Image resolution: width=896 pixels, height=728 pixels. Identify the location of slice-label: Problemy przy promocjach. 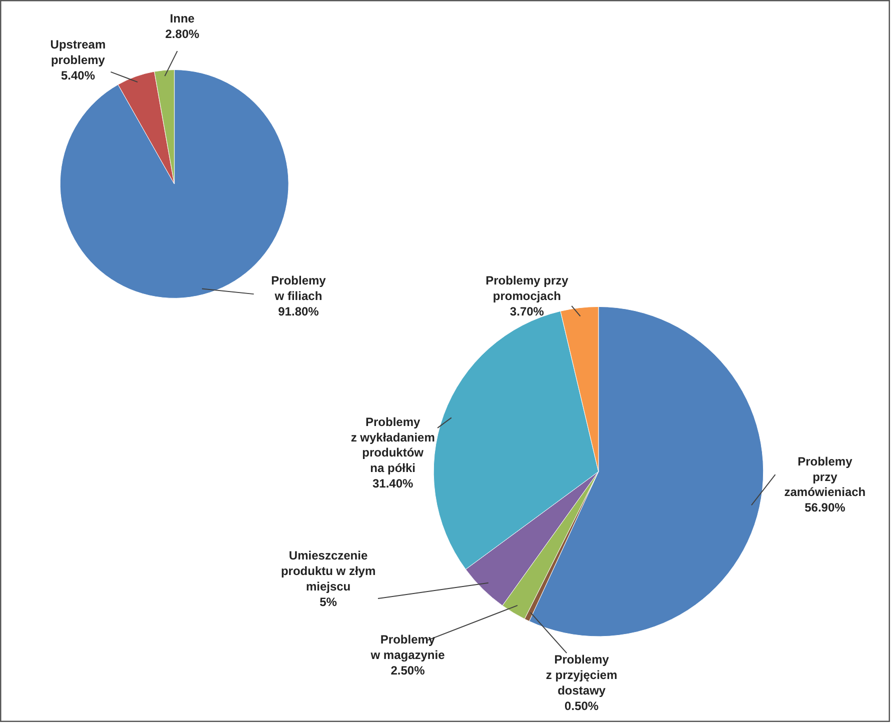
(527, 289).